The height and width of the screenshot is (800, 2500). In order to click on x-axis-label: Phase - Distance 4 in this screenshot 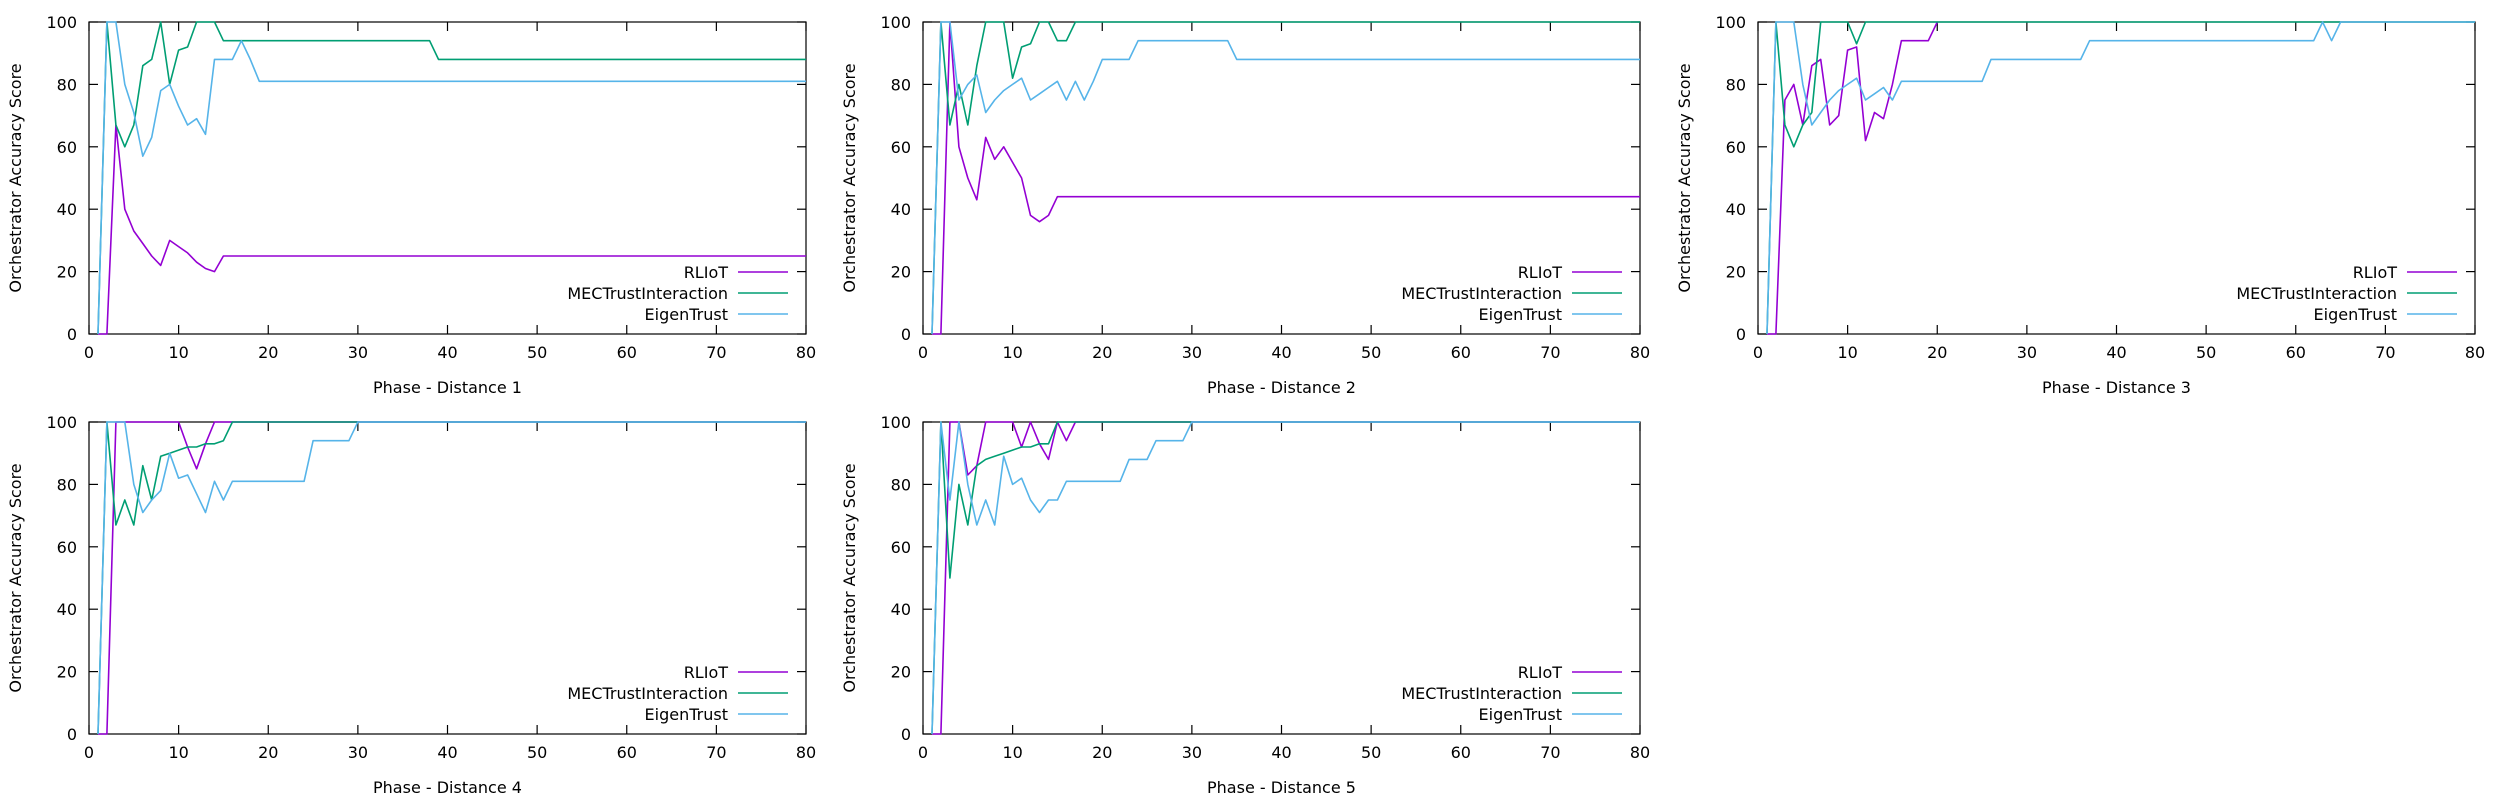, I will do `click(447, 787)`.